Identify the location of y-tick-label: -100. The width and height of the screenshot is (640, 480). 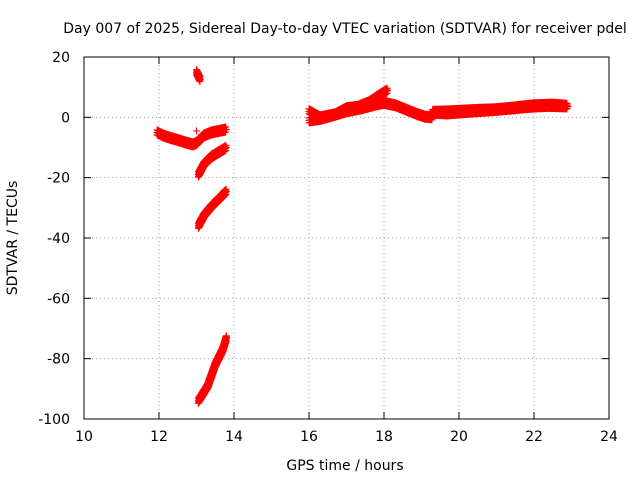
(54, 420).